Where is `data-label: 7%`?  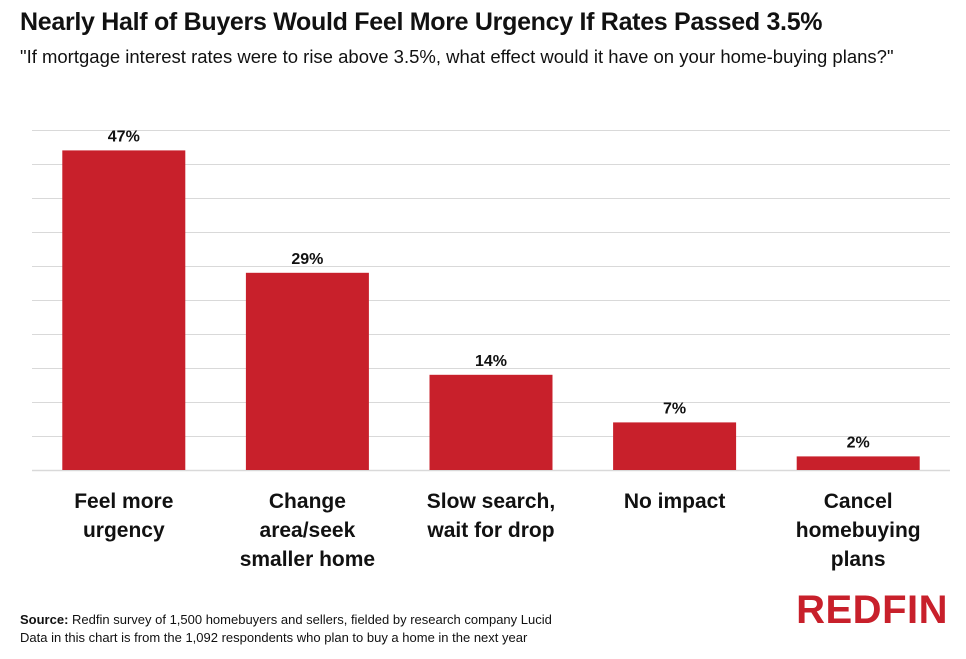 data-label: 7% is located at coordinates (674, 408).